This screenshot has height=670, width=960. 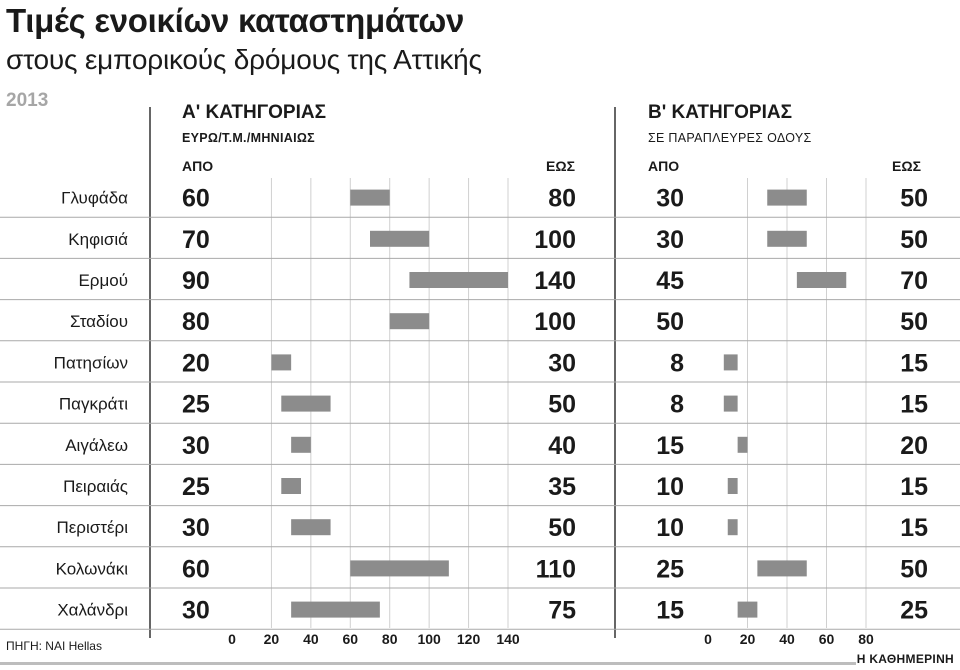 I want to click on section-b-from-header: ΑΠΟ, so click(x=664, y=166).